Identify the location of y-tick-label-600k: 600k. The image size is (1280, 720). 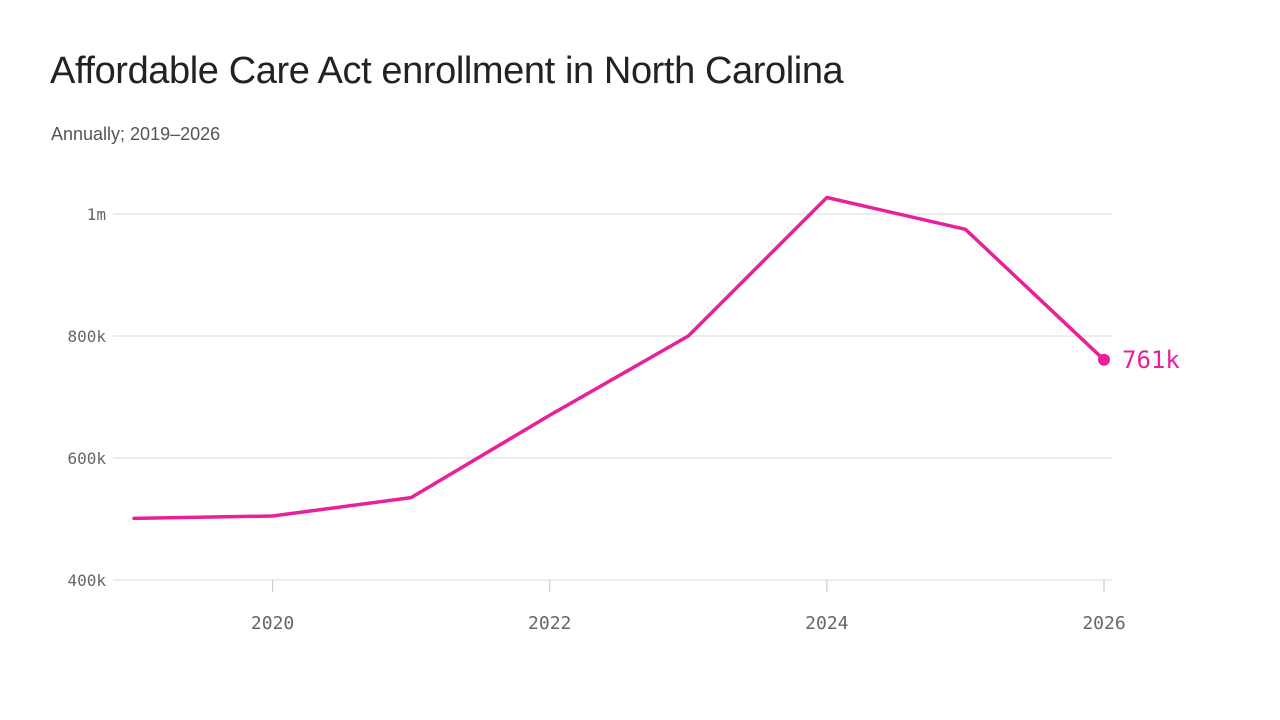
(86, 458).